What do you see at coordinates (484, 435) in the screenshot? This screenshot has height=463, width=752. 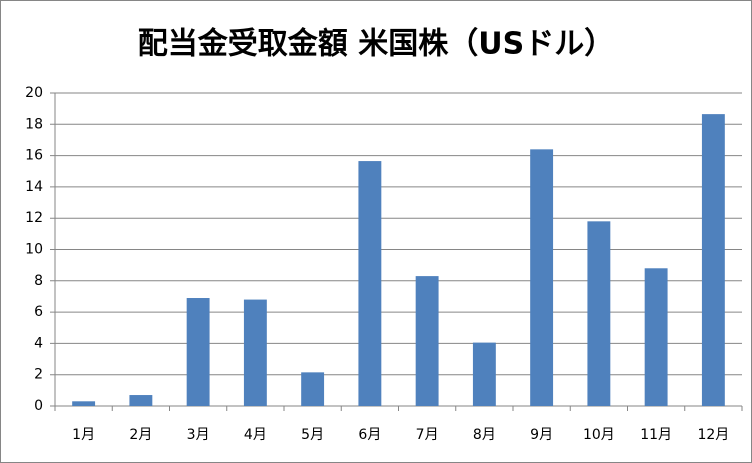 I see `x-tick-label: 8月` at bounding box center [484, 435].